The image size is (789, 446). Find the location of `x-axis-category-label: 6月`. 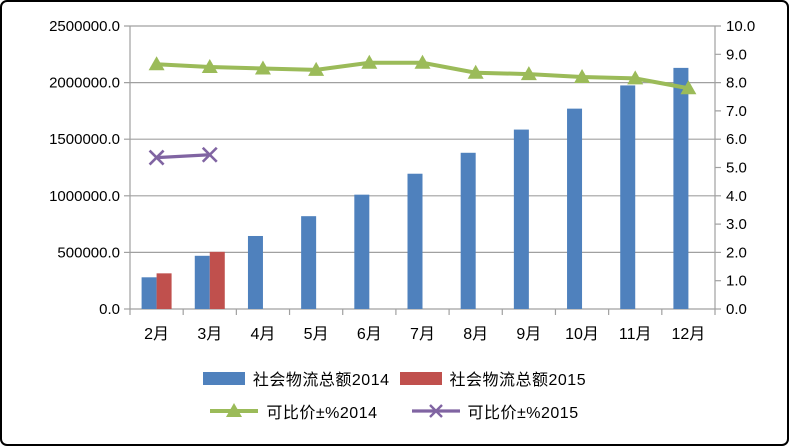

x-axis-category-label: 6月 is located at coordinates (369, 334).